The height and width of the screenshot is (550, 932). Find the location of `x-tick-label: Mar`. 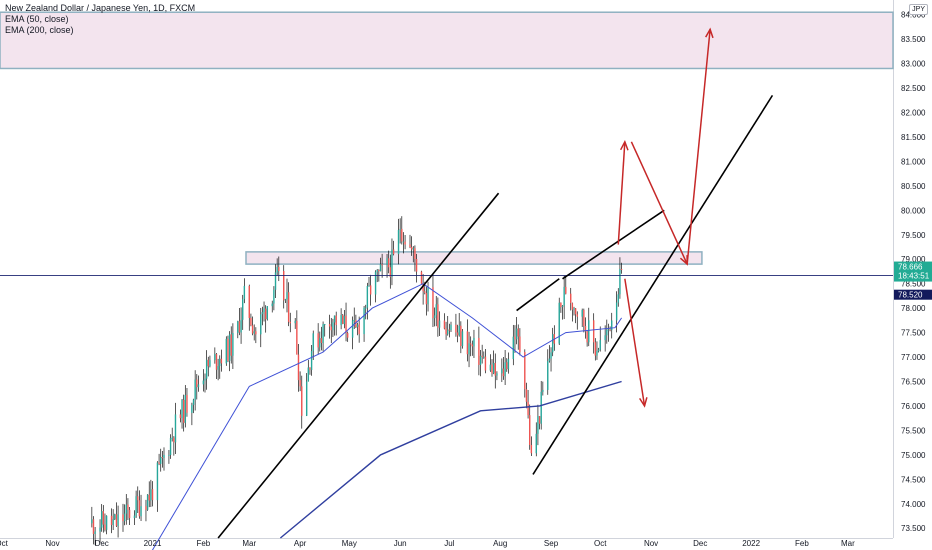

x-tick-label: Mar is located at coordinates (249, 543).